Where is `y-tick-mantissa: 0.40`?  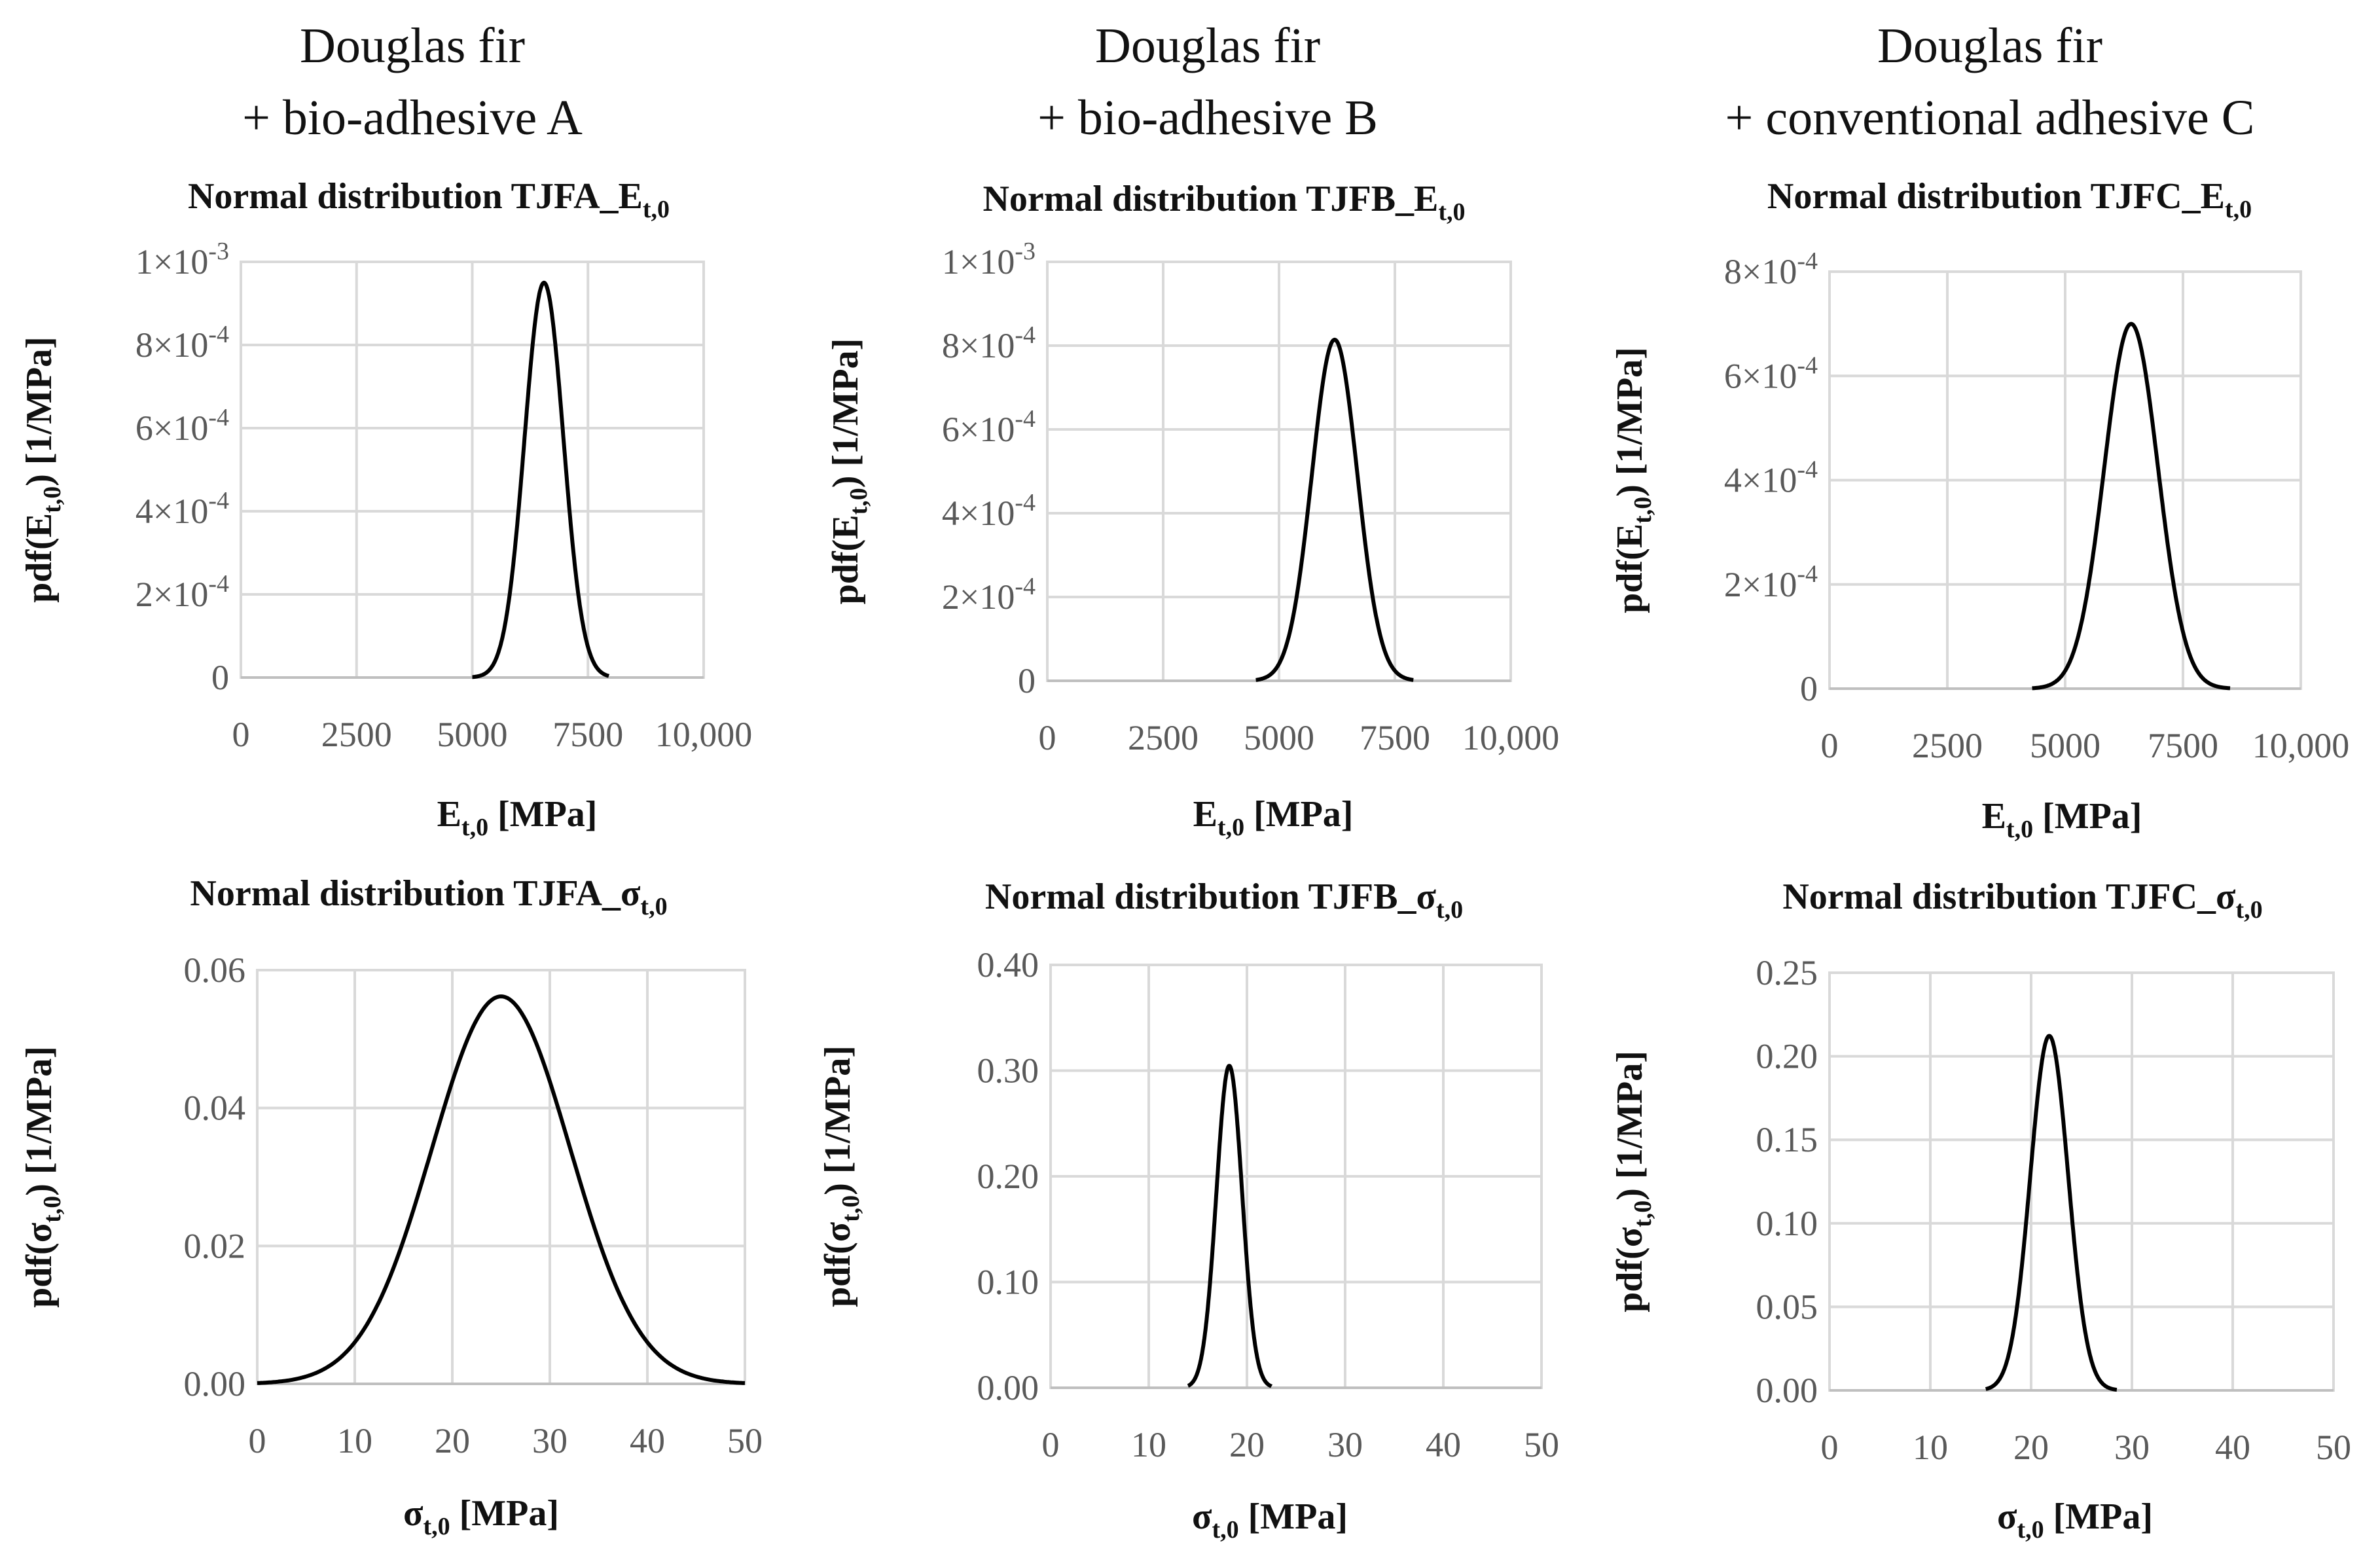 y-tick-mantissa: 0.40 is located at coordinates (1008, 965).